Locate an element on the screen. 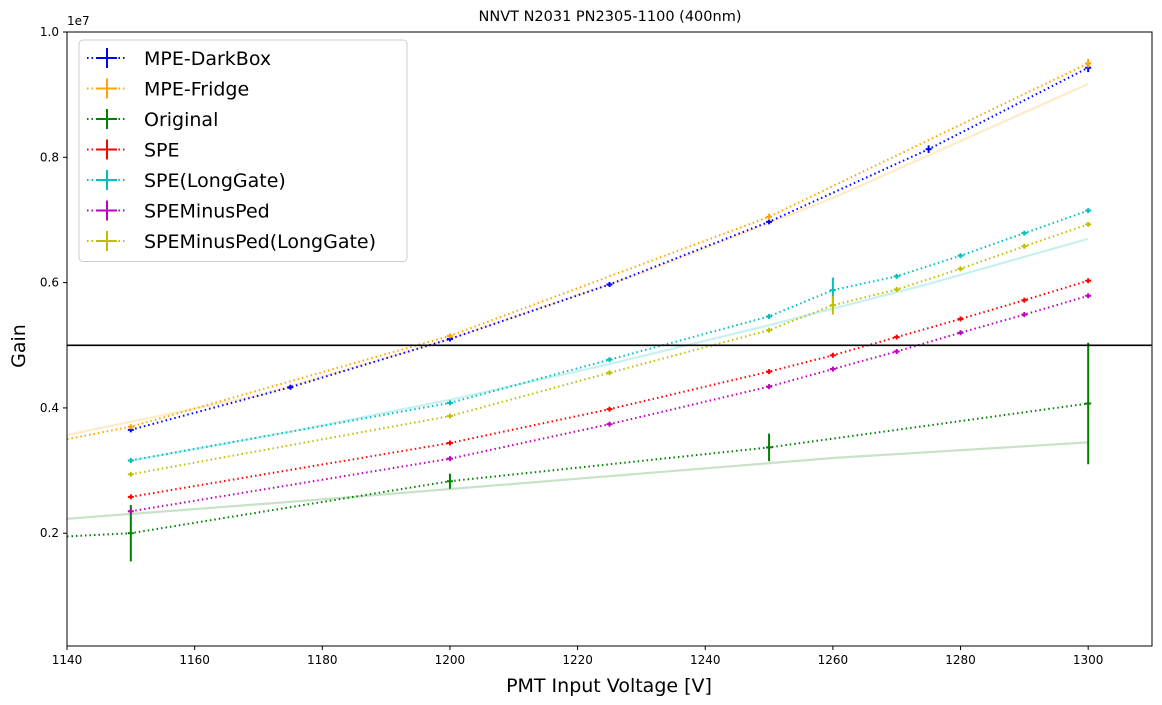 The width and height of the screenshot is (1162, 705). legend-label: MPE-DarkBox is located at coordinates (207, 59).